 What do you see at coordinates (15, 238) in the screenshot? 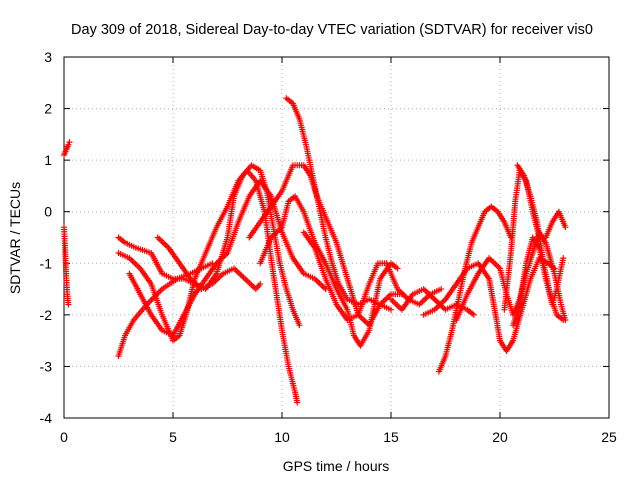
I see `y-axis-label: SDTVAR / TECUs` at bounding box center [15, 238].